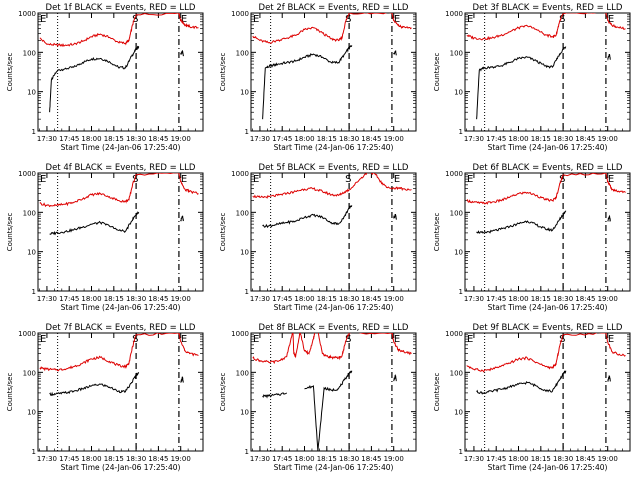  Describe the element at coordinates (334, 168) in the screenshot. I see `chart-title: Det 5f BLACK = Events, RED = LLD` at that location.